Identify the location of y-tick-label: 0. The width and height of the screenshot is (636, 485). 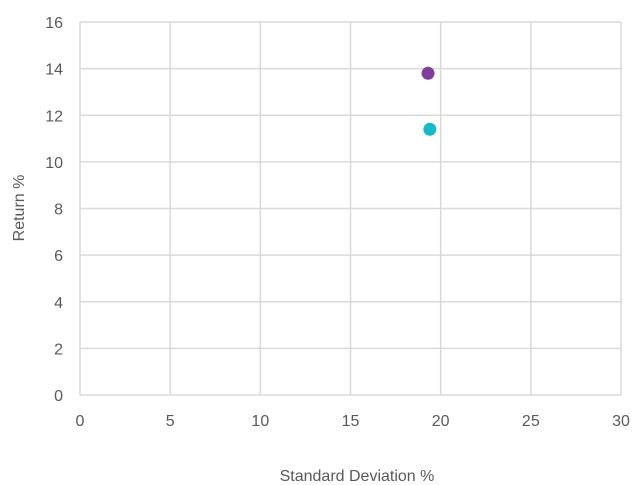
(58, 396).